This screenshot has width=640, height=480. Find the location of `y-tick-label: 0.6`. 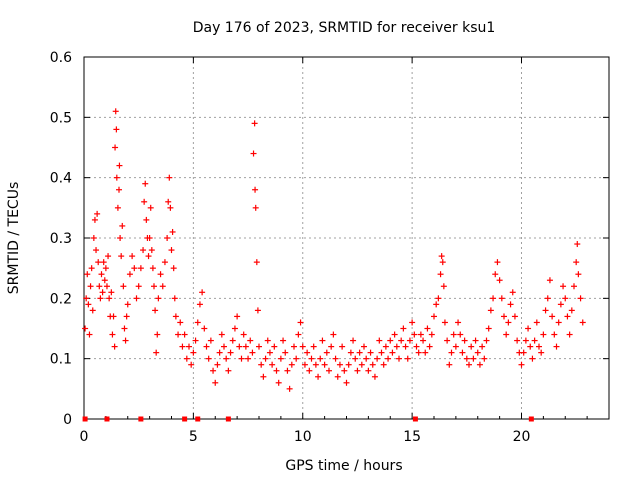

y-tick-label: 0.6 is located at coordinates (61, 58).